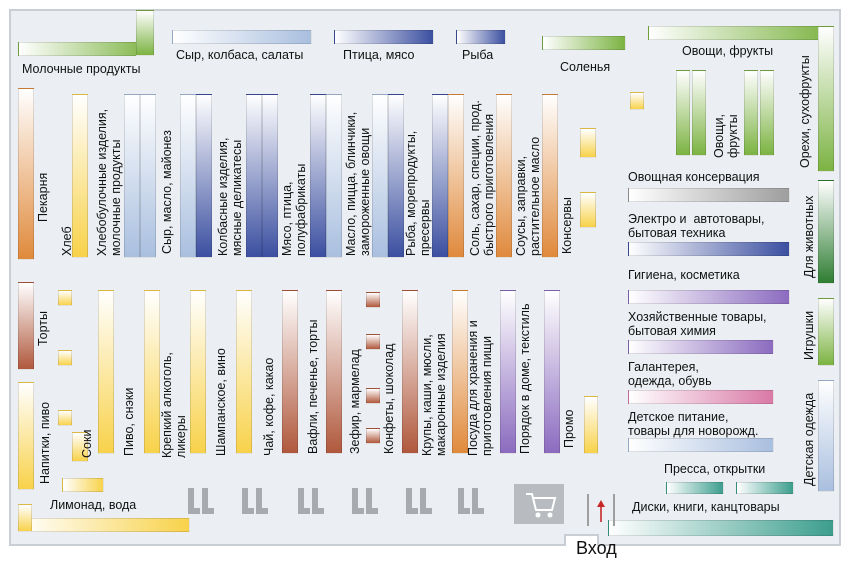  What do you see at coordinates (269, 406) in the screenshot?
I see `label-tea-coffee: Чай, кофе, какао` at bounding box center [269, 406].